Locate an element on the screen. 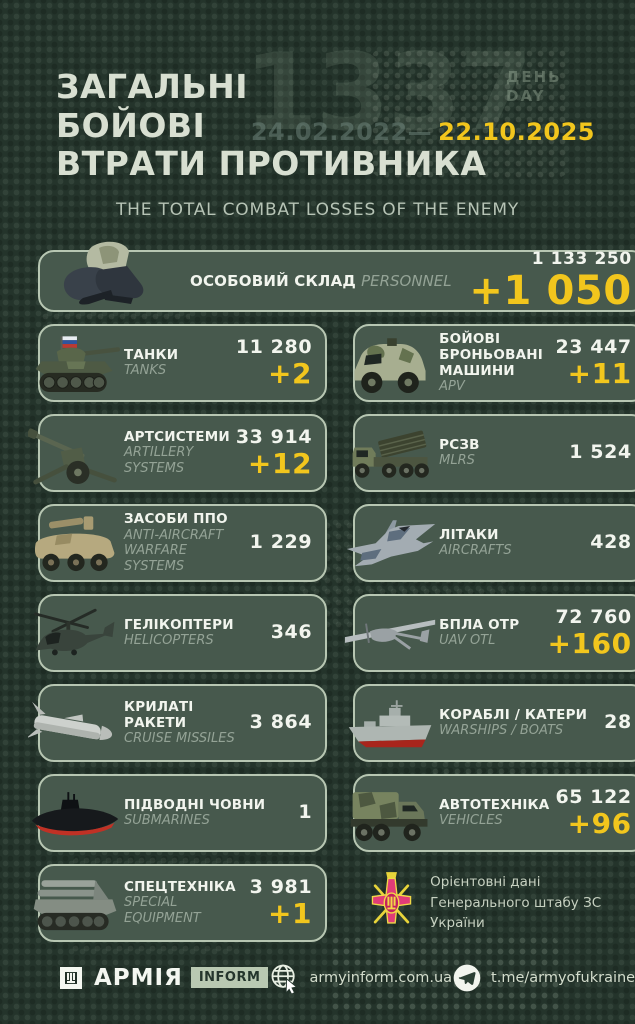 The image size is (635, 1024). card-cruise-missiles: КРИЛАТІ РАКЕТИ CRUISE MISSILES 3 864 is located at coordinates (178, 722).